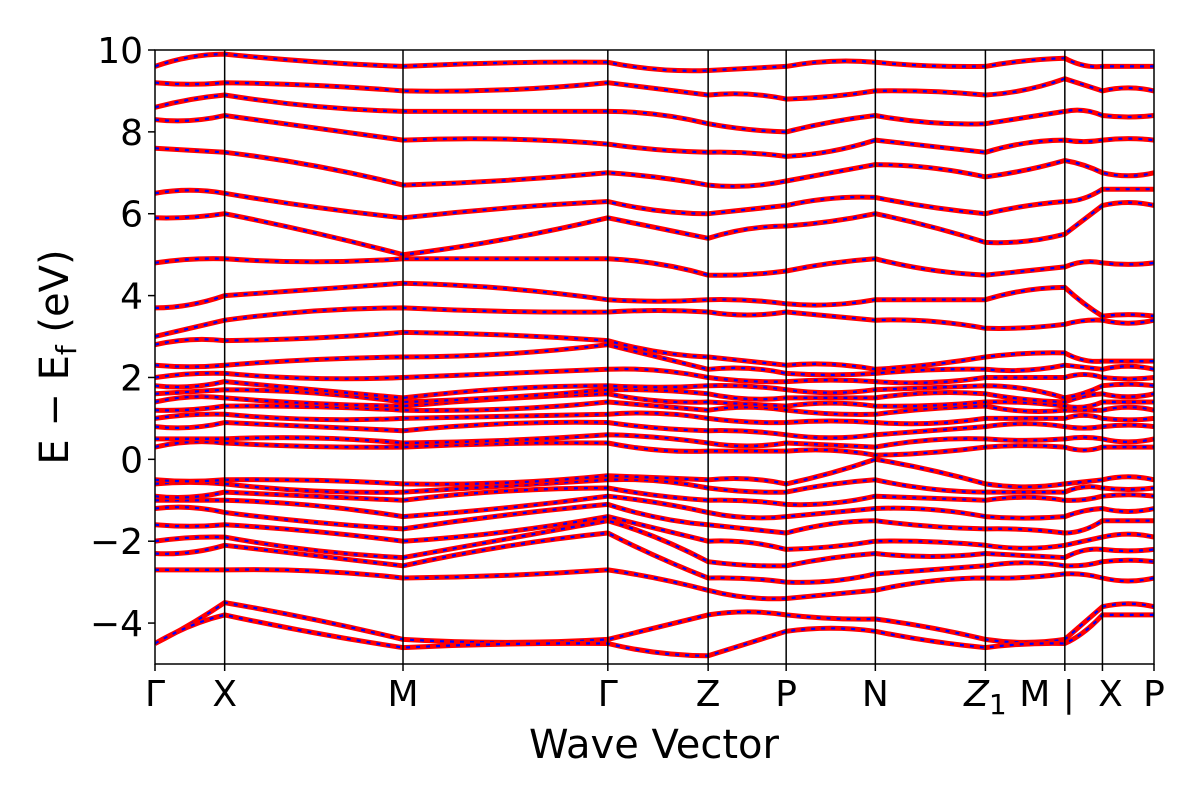 Image resolution: width=1200 pixels, height=800 pixels. I want to click on y-tick-label-0: −4, so click(116, 624).